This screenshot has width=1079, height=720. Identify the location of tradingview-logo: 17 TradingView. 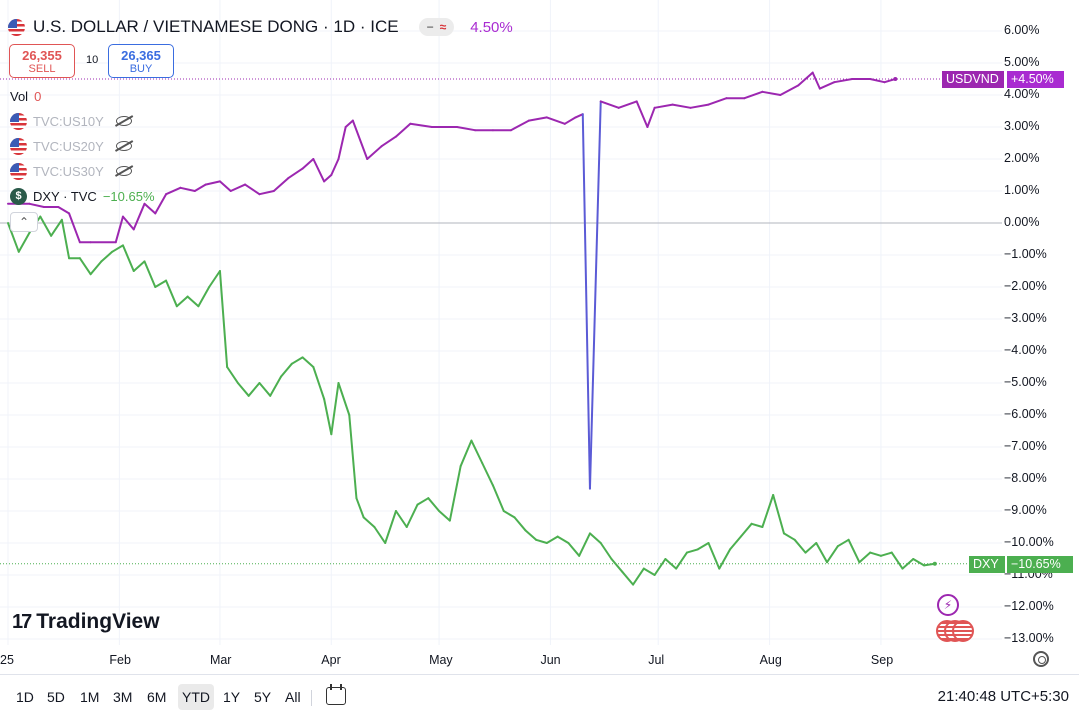
(86, 622).